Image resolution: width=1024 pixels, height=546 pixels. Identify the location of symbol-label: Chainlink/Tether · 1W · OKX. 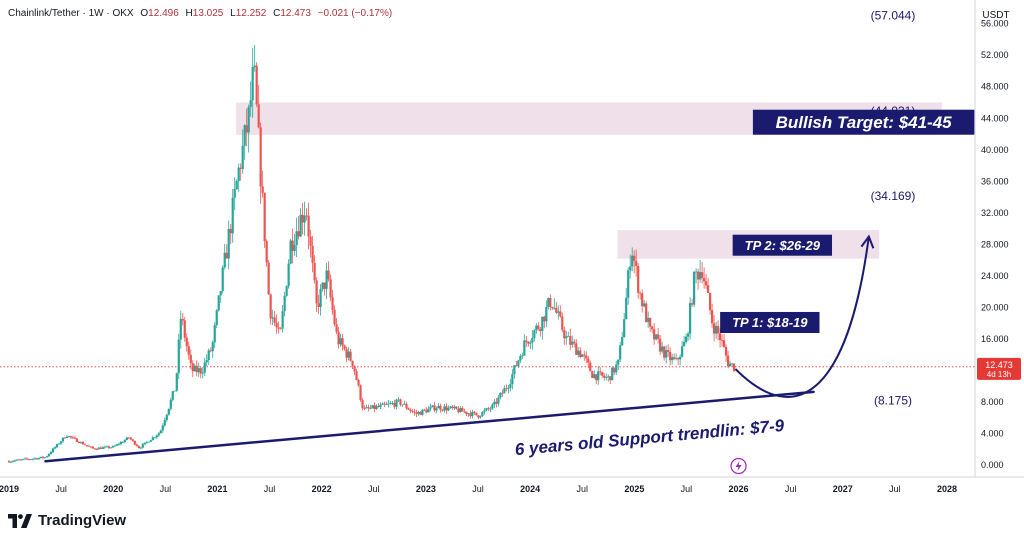
(71, 13).